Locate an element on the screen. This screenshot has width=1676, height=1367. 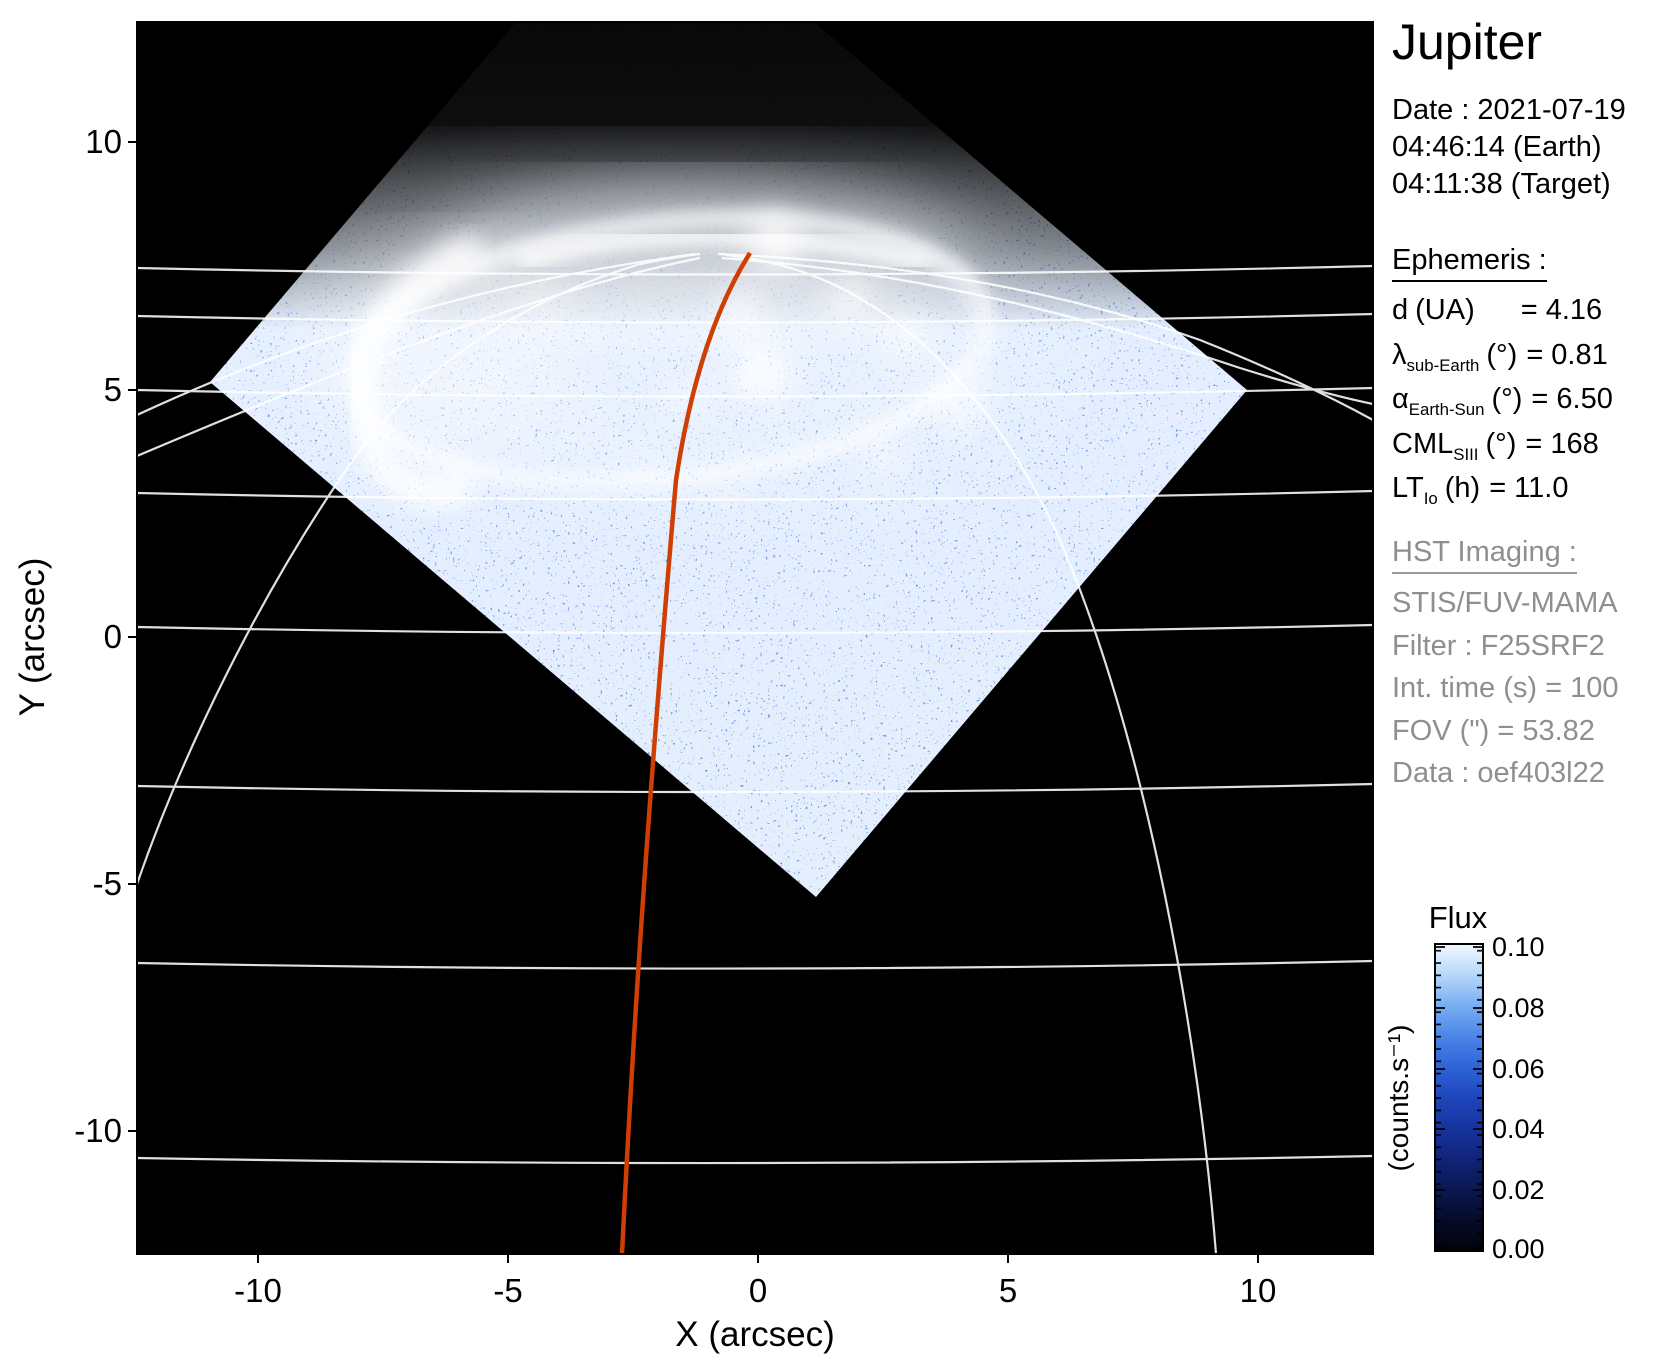
ephemeris-unit: (h) is located at coordinates (1462, 488).